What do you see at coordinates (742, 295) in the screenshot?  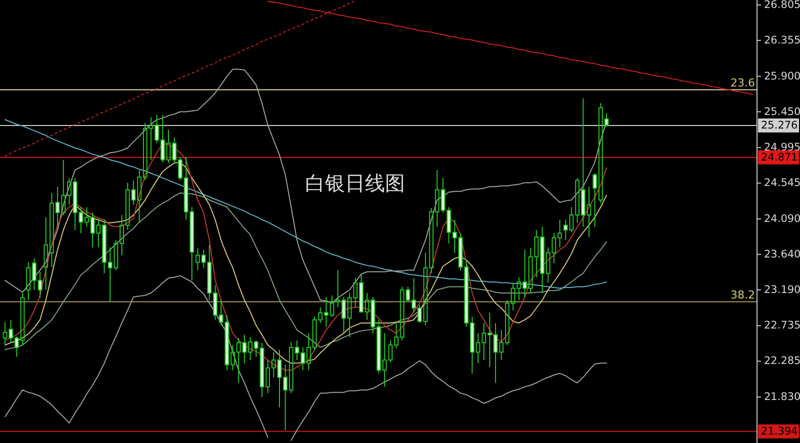 I see `annotation: 38.2` at bounding box center [742, 295].